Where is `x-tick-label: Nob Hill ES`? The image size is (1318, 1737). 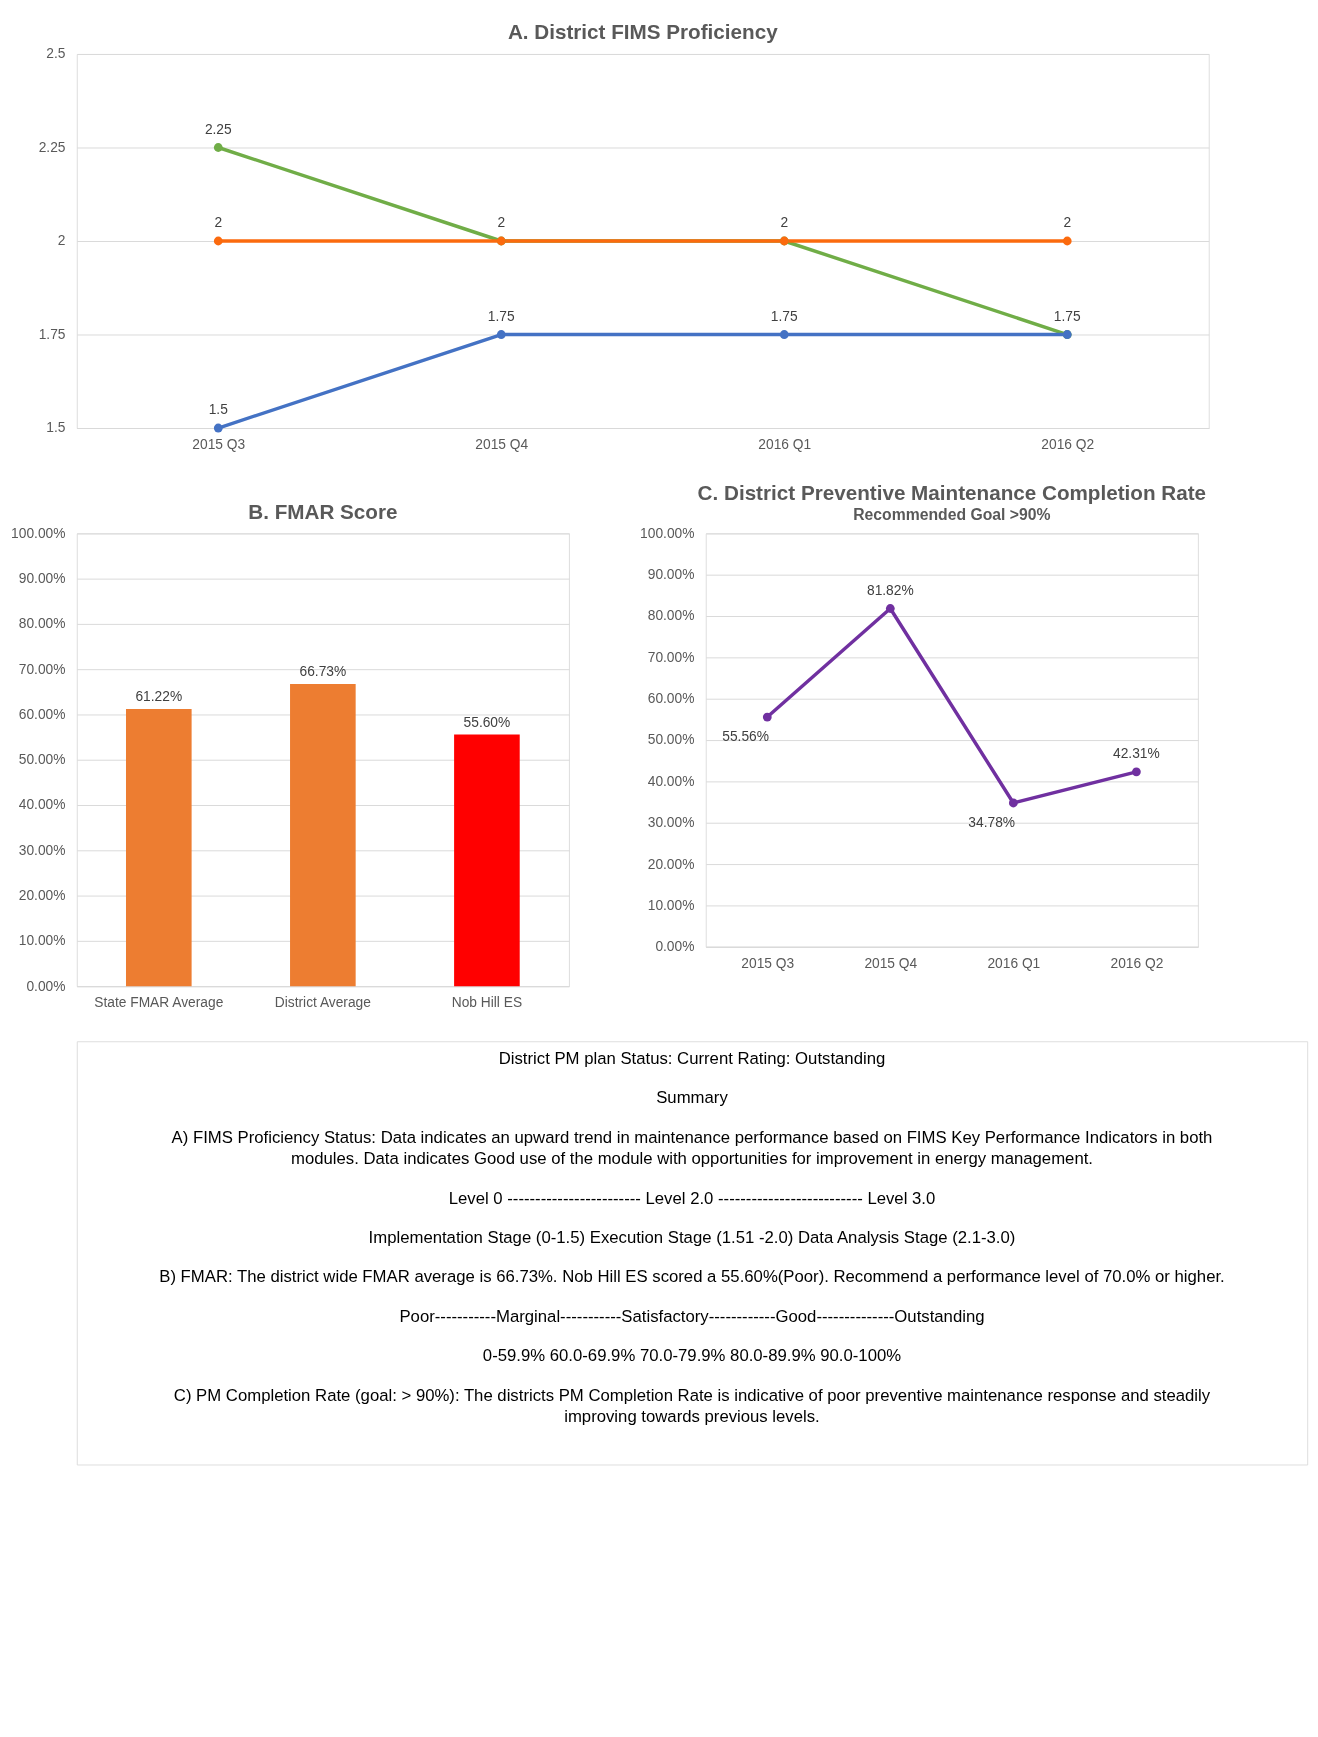
x-tick-label: Nob Hill ES is located at coordinates (487, 1003).